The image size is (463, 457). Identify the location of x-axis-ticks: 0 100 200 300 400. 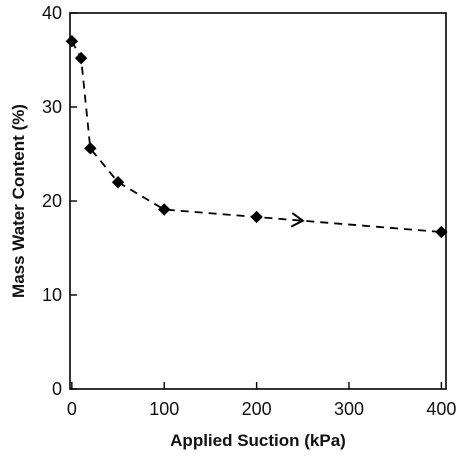
(261, 400).